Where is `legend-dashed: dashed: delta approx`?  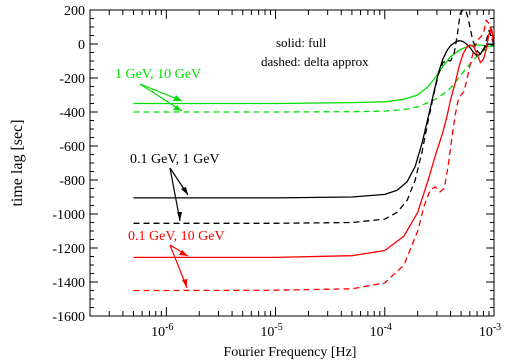 legend-dashed: dashed: delta approx is located at coordinates (315, 61).